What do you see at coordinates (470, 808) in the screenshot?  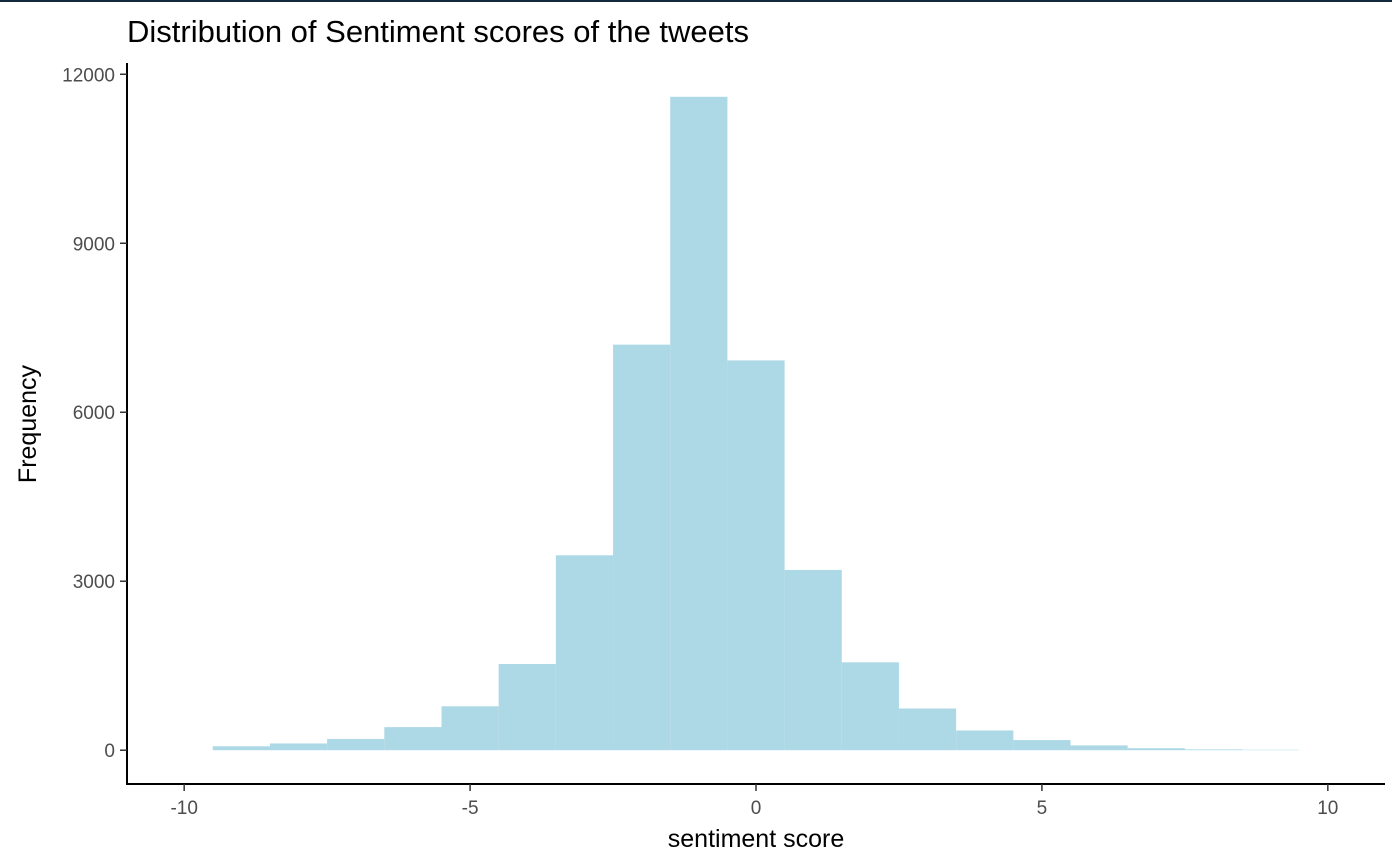 I see `x-tick-label: -5` at bounding box center [470, 808].